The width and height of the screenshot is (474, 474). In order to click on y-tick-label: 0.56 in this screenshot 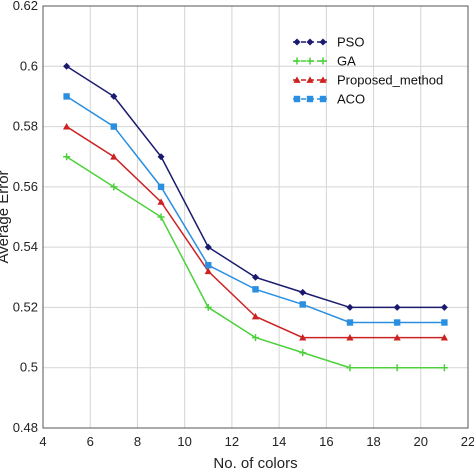, I will do `click(25, 186)`.